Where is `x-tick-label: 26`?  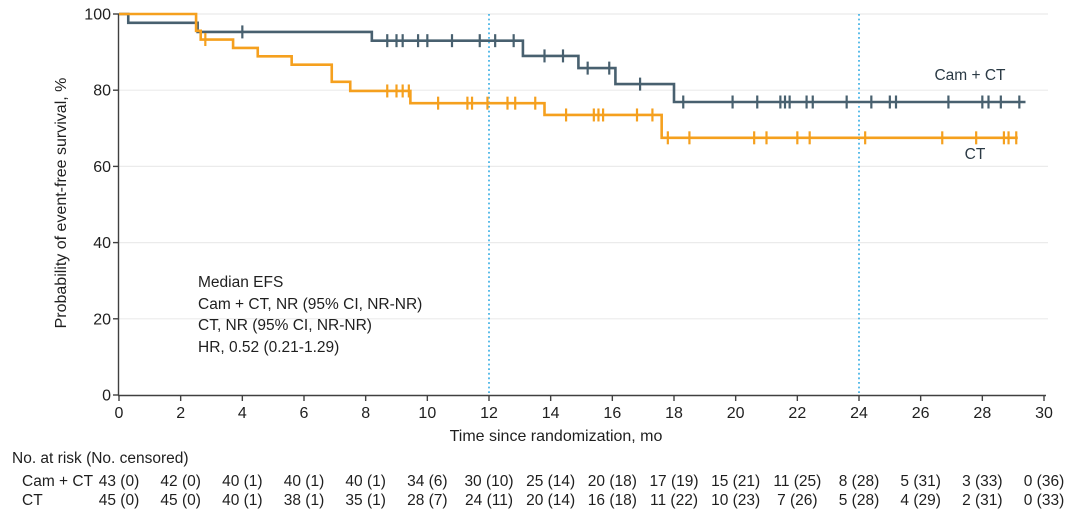 x-tick-label: 26 is located at coordinates (921, 413).